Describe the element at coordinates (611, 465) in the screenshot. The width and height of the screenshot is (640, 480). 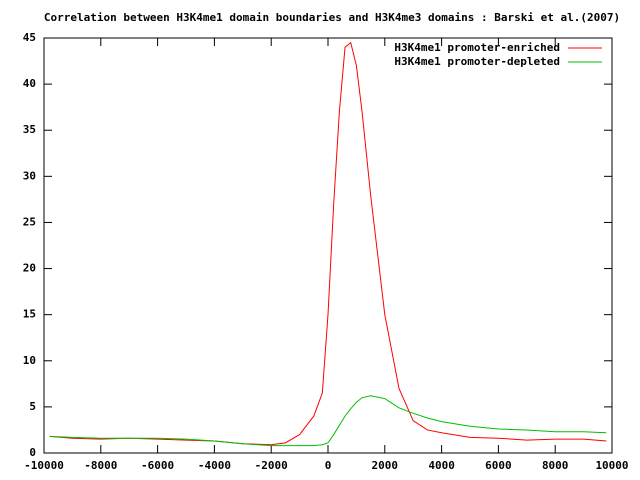
I see `x-tick-label: 10000` at that location.